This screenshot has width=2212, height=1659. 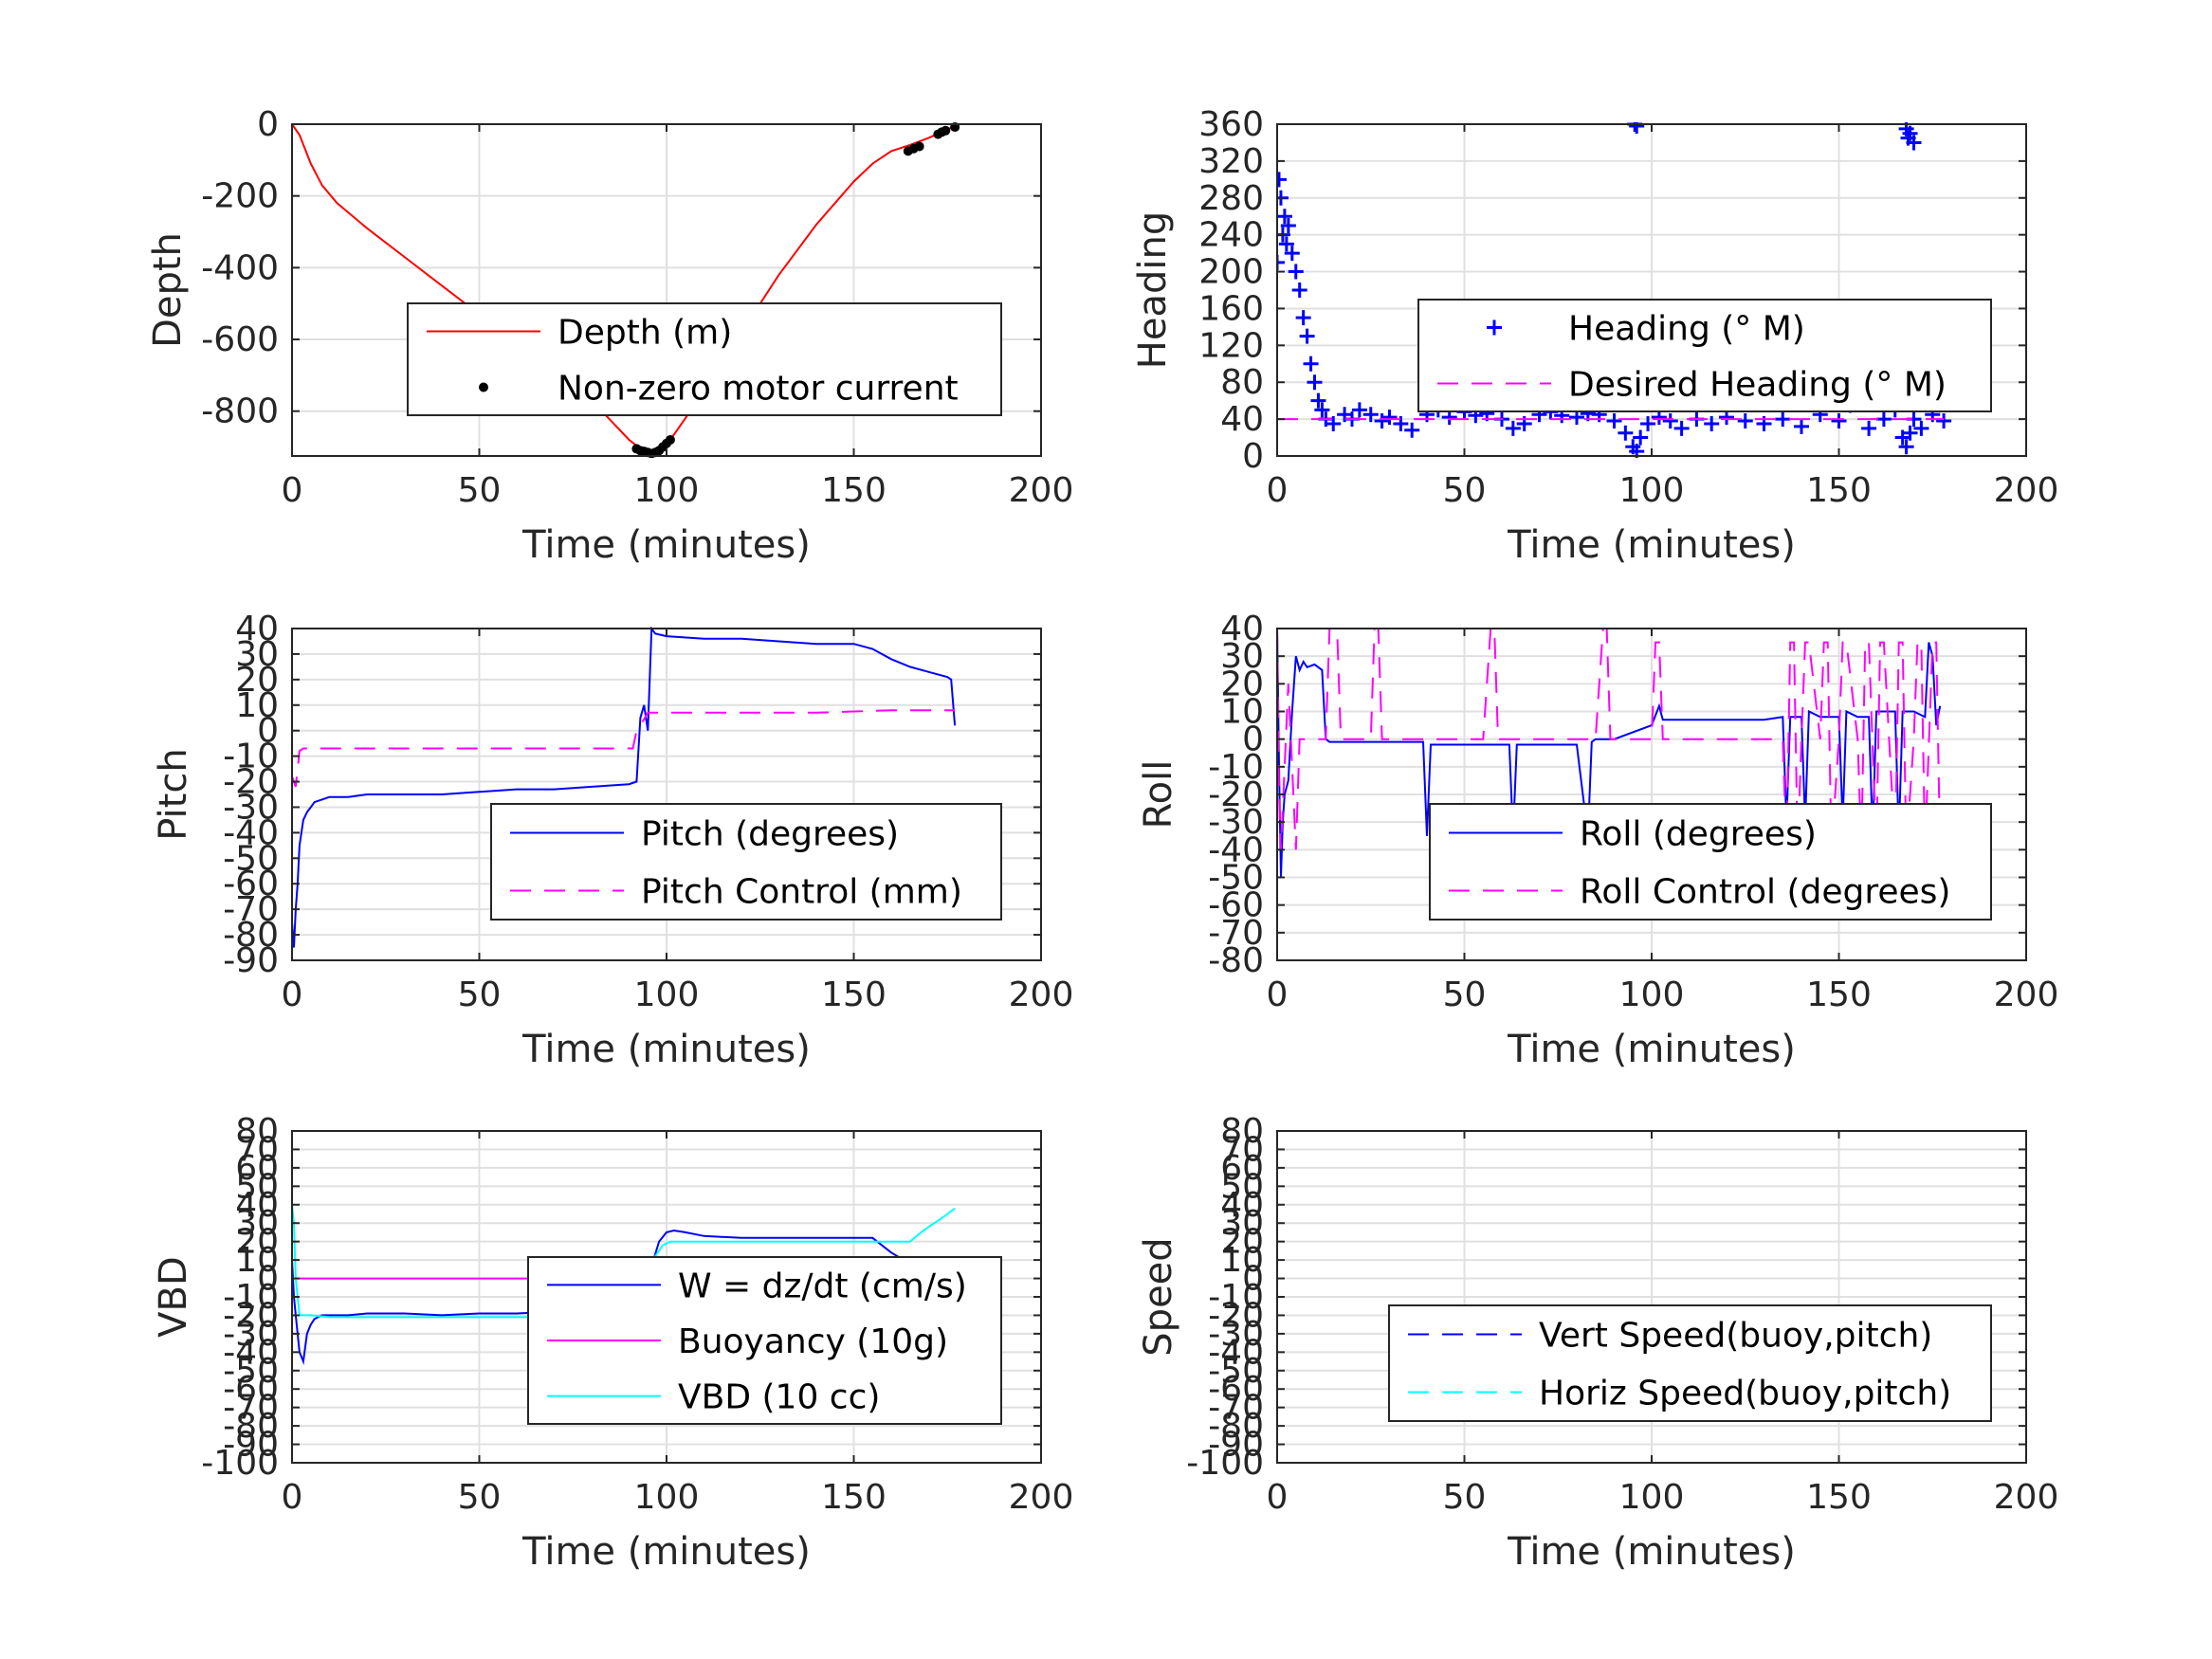 What do you see at coordinates (624, 787) in the screenshot?
I see `pitch-series-group` at bounding box center [624, 787].